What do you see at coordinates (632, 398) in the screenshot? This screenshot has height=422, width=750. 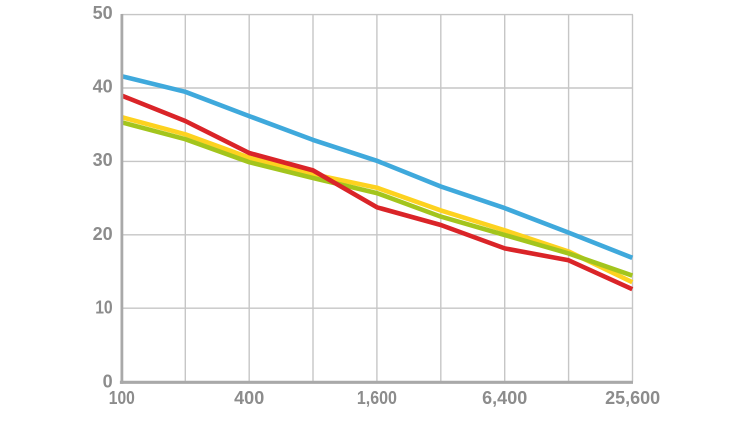 I see `svg-text: 25,600` at bounding box center [632, 398].